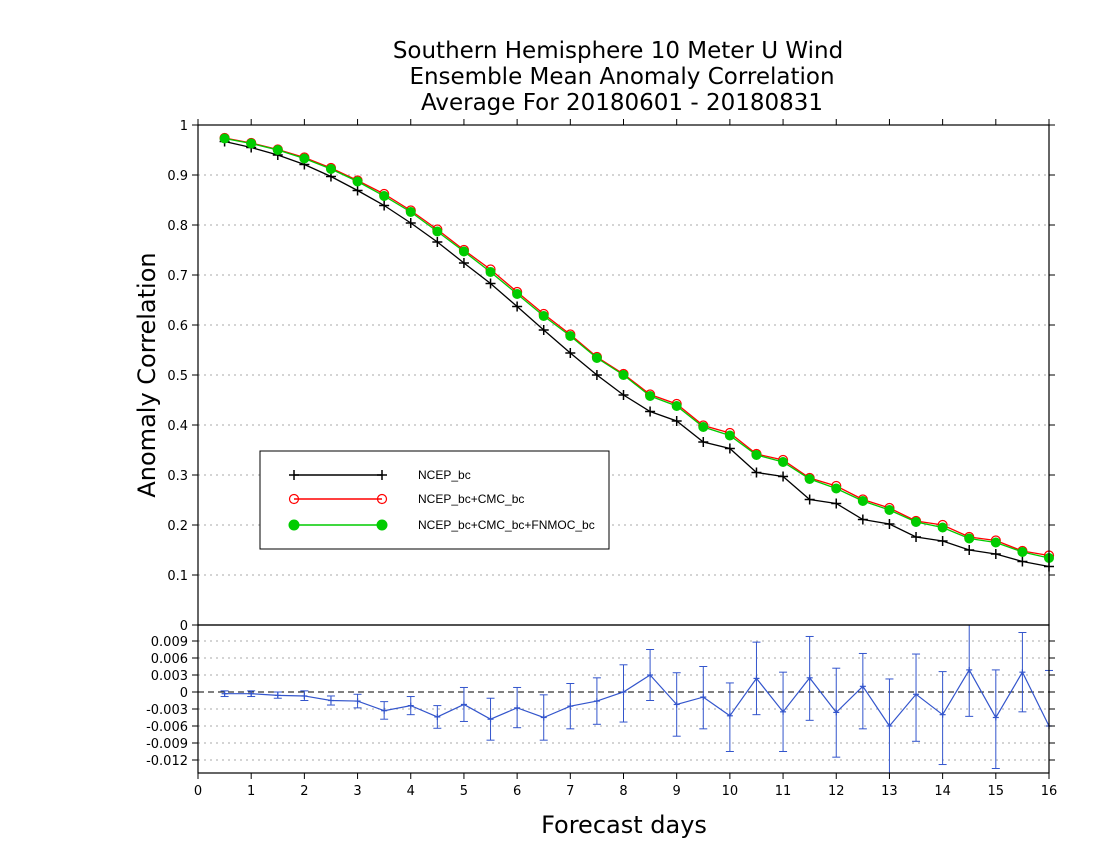 This screenshot has width=1100, height=850. Describe the element at coordinates (184, 126) in the screenshot. I see `upper-y-tick-label: 1` at that location.